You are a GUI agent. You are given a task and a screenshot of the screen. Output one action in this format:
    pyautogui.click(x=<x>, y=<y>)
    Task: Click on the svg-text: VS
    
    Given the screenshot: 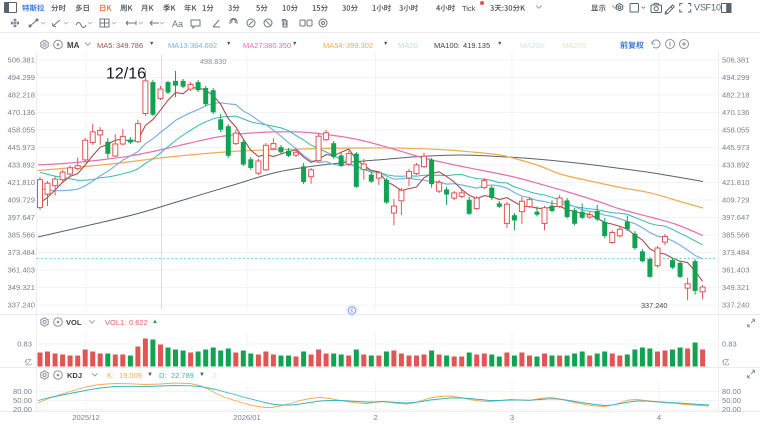 What is the action you would take?
    pyautogui.click(x=700, y=8)
    